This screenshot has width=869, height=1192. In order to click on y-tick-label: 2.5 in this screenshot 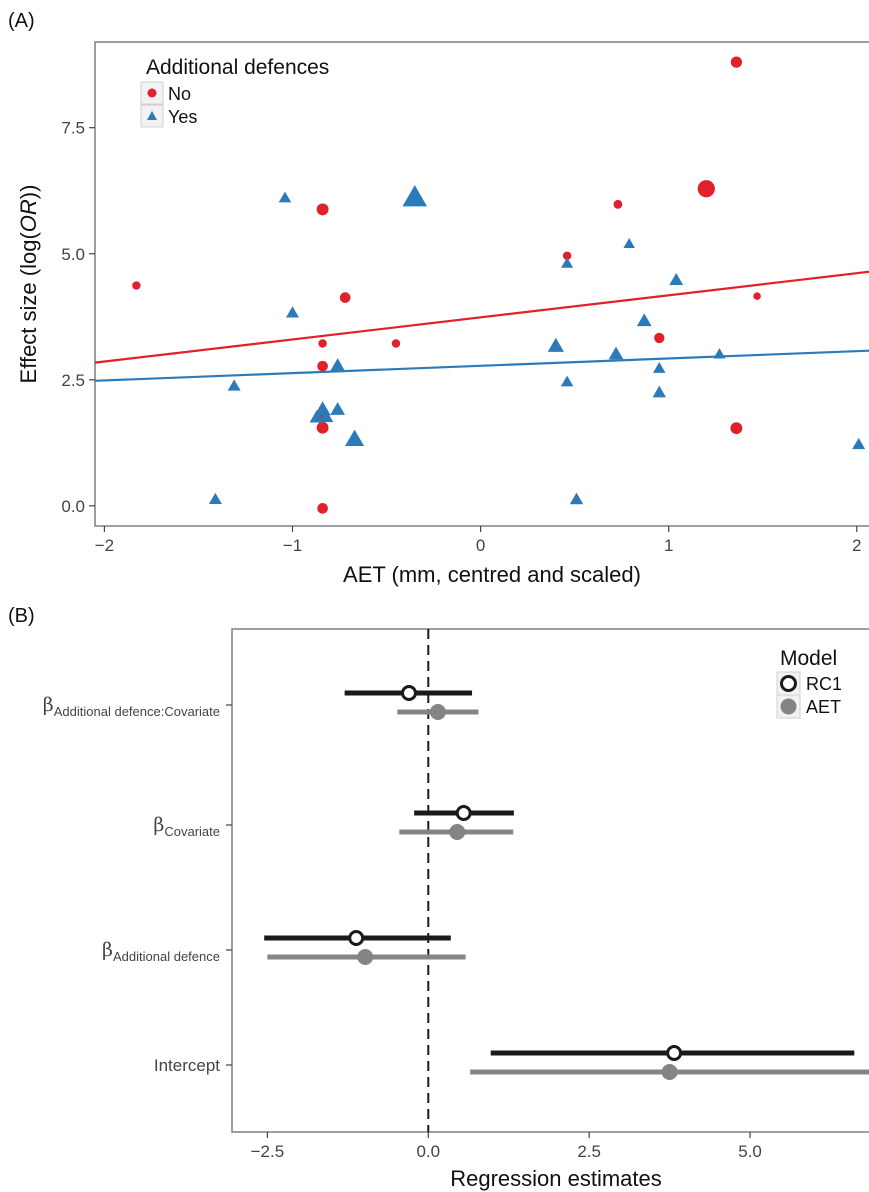, I will do `click(73, 380)`.